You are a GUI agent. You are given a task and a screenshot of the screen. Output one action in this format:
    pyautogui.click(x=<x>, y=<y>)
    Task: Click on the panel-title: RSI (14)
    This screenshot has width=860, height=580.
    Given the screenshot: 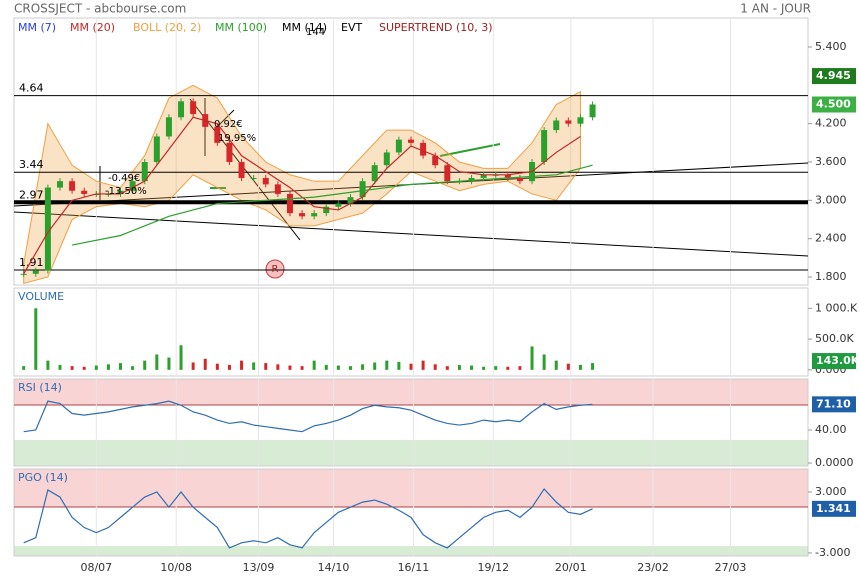 What is the action you would take?
    pyautogui.click(x=40, y=387)
    